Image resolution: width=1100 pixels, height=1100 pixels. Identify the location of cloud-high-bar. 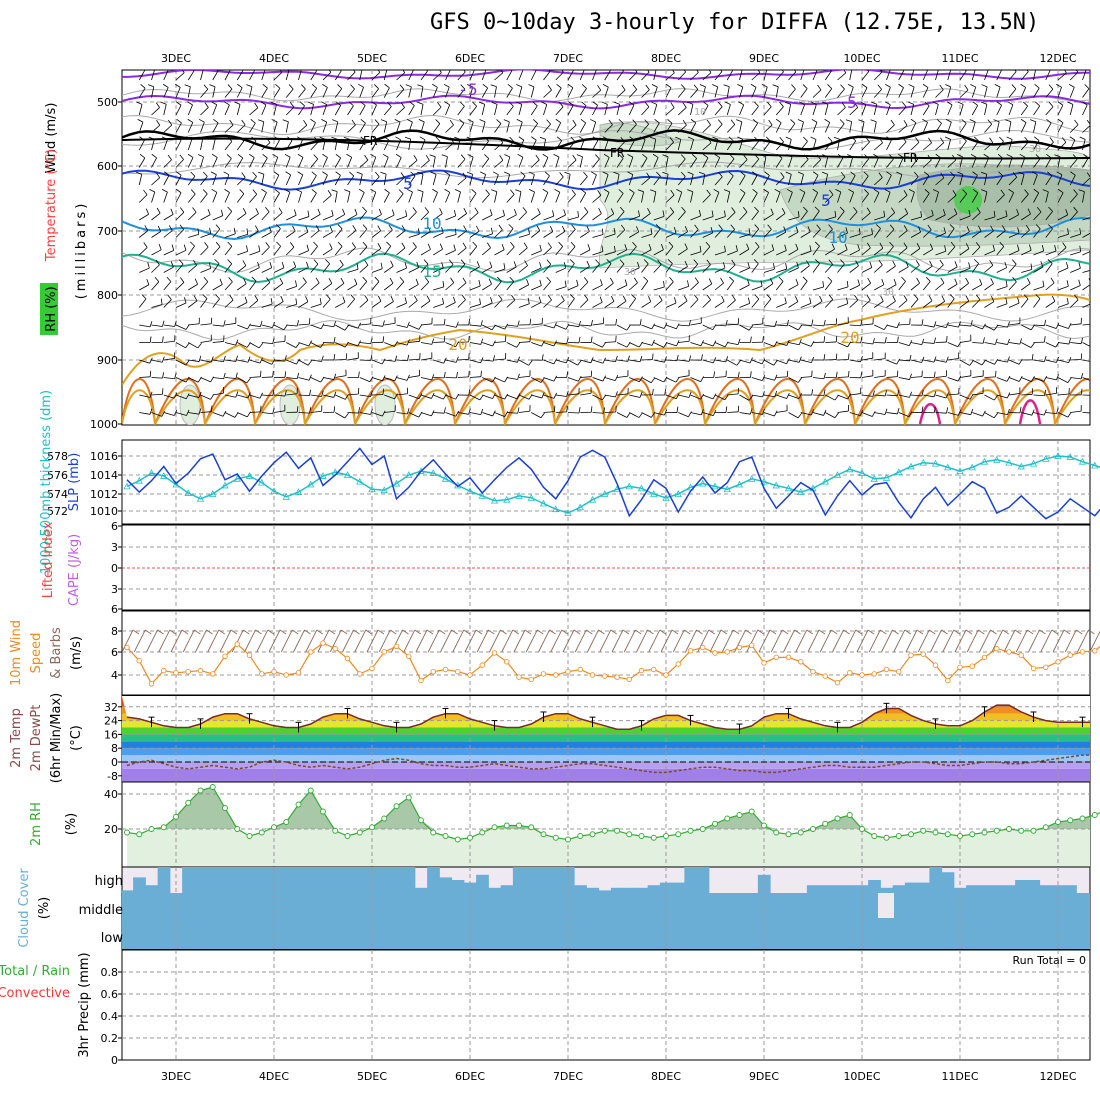
(948, 882).